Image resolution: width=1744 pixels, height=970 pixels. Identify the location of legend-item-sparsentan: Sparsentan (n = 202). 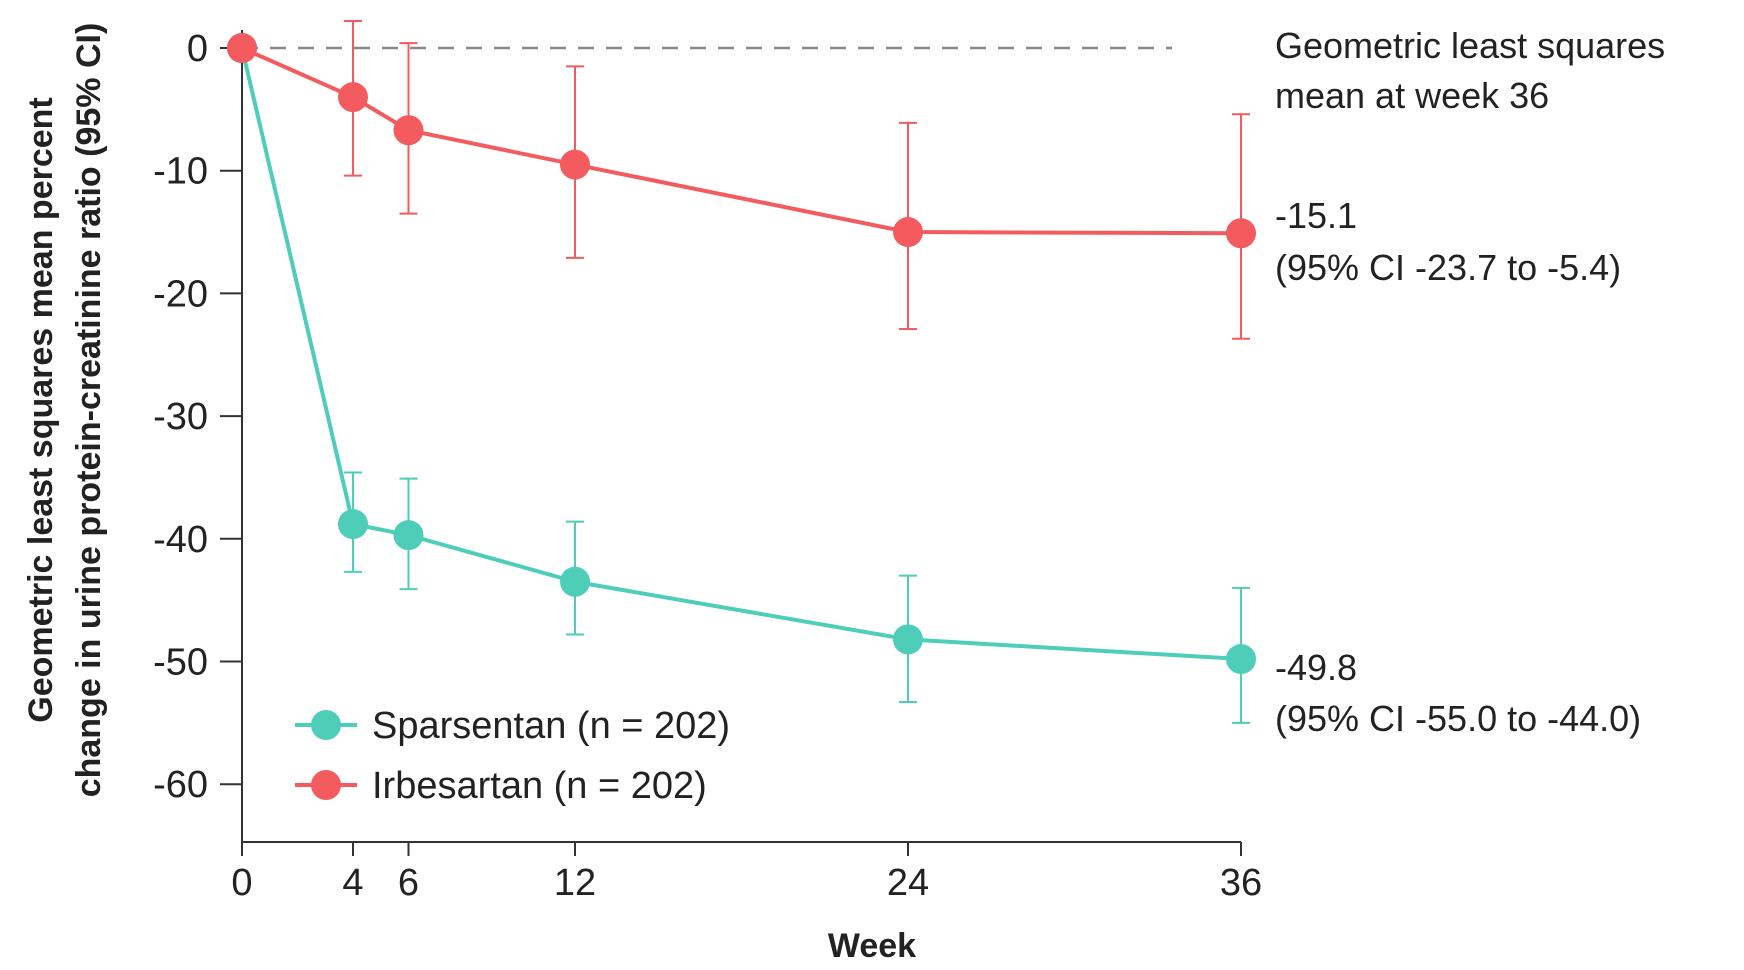
(512, 726).